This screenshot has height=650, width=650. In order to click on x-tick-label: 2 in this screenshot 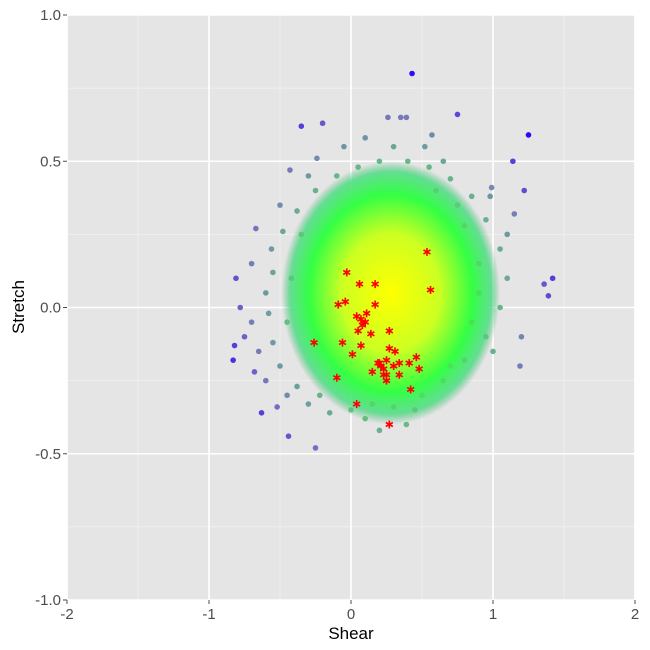, I will do `click(635, 614)`.